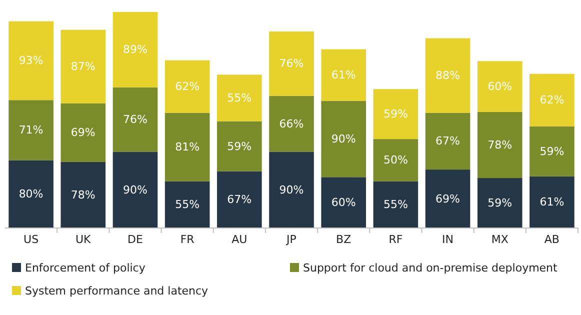 This screenshot has width=581, height=315. I want to click on x-tick-label: AB, so click(552, 239).